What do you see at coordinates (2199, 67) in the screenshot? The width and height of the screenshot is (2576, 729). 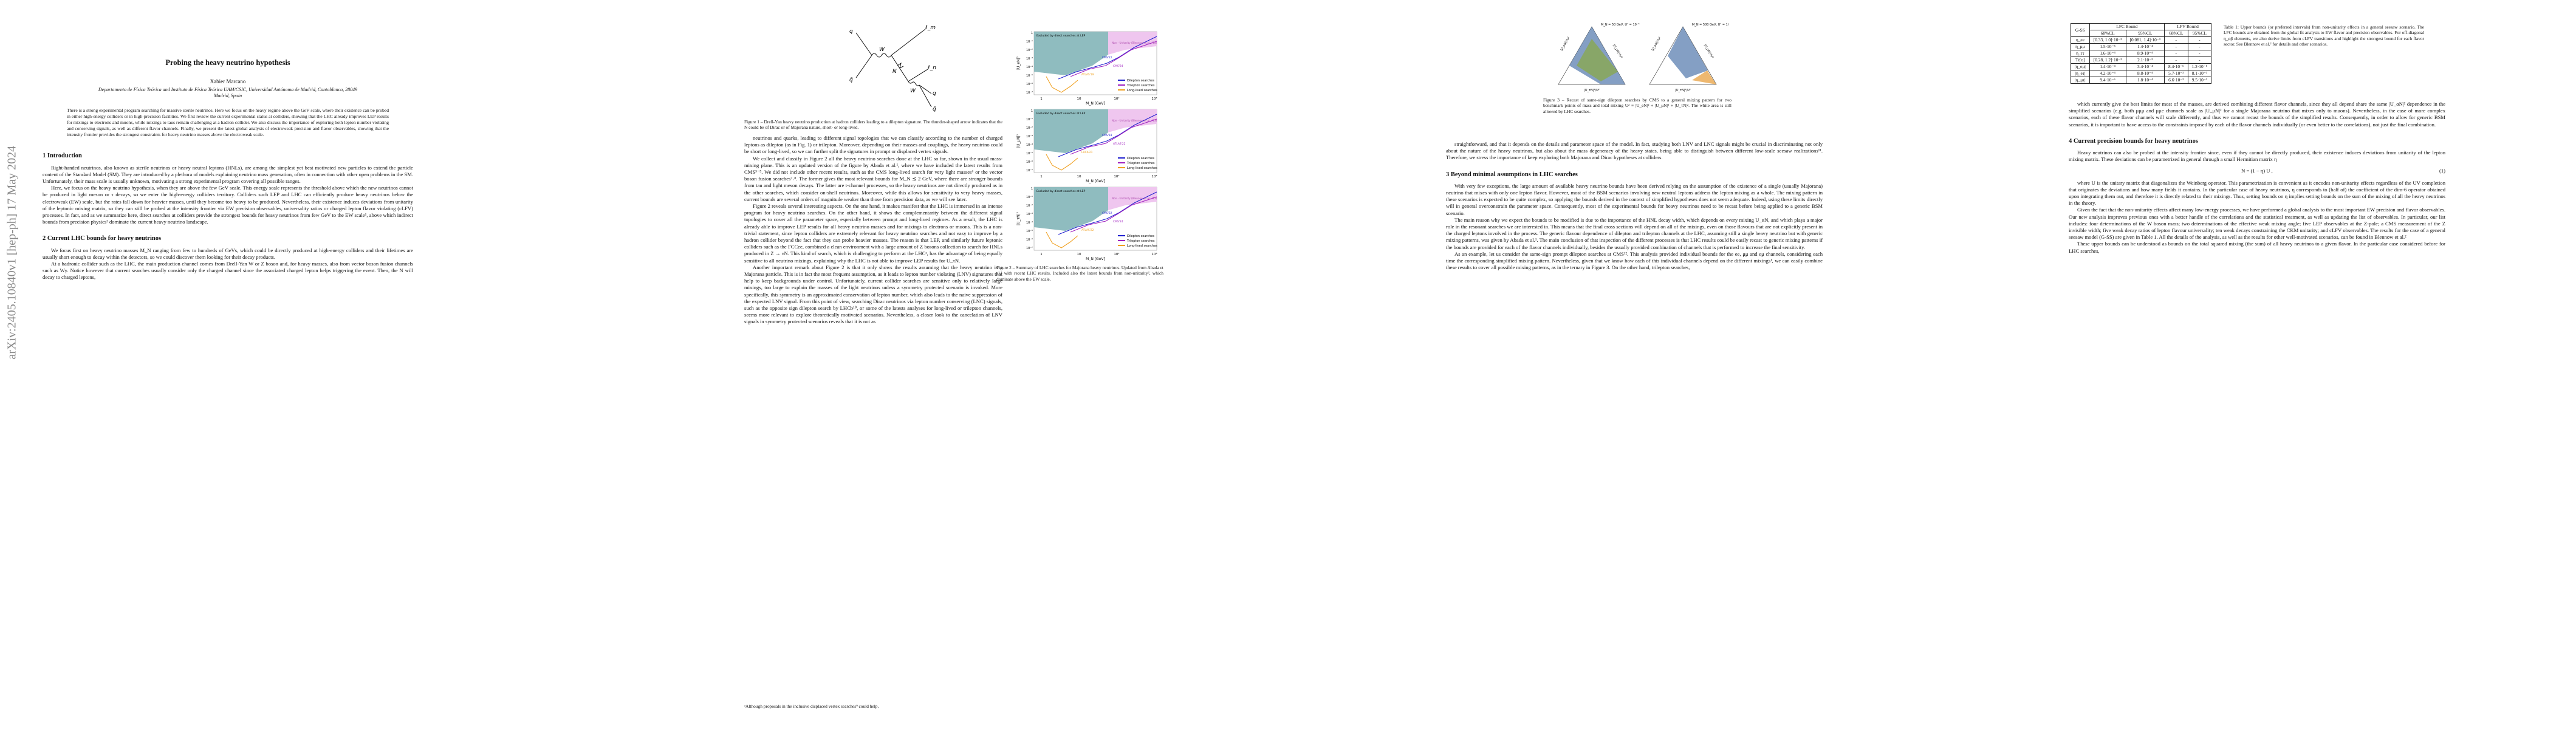 I see `table-cell: 1.2·10⁻⁵` at bounding box center [2199, 67].